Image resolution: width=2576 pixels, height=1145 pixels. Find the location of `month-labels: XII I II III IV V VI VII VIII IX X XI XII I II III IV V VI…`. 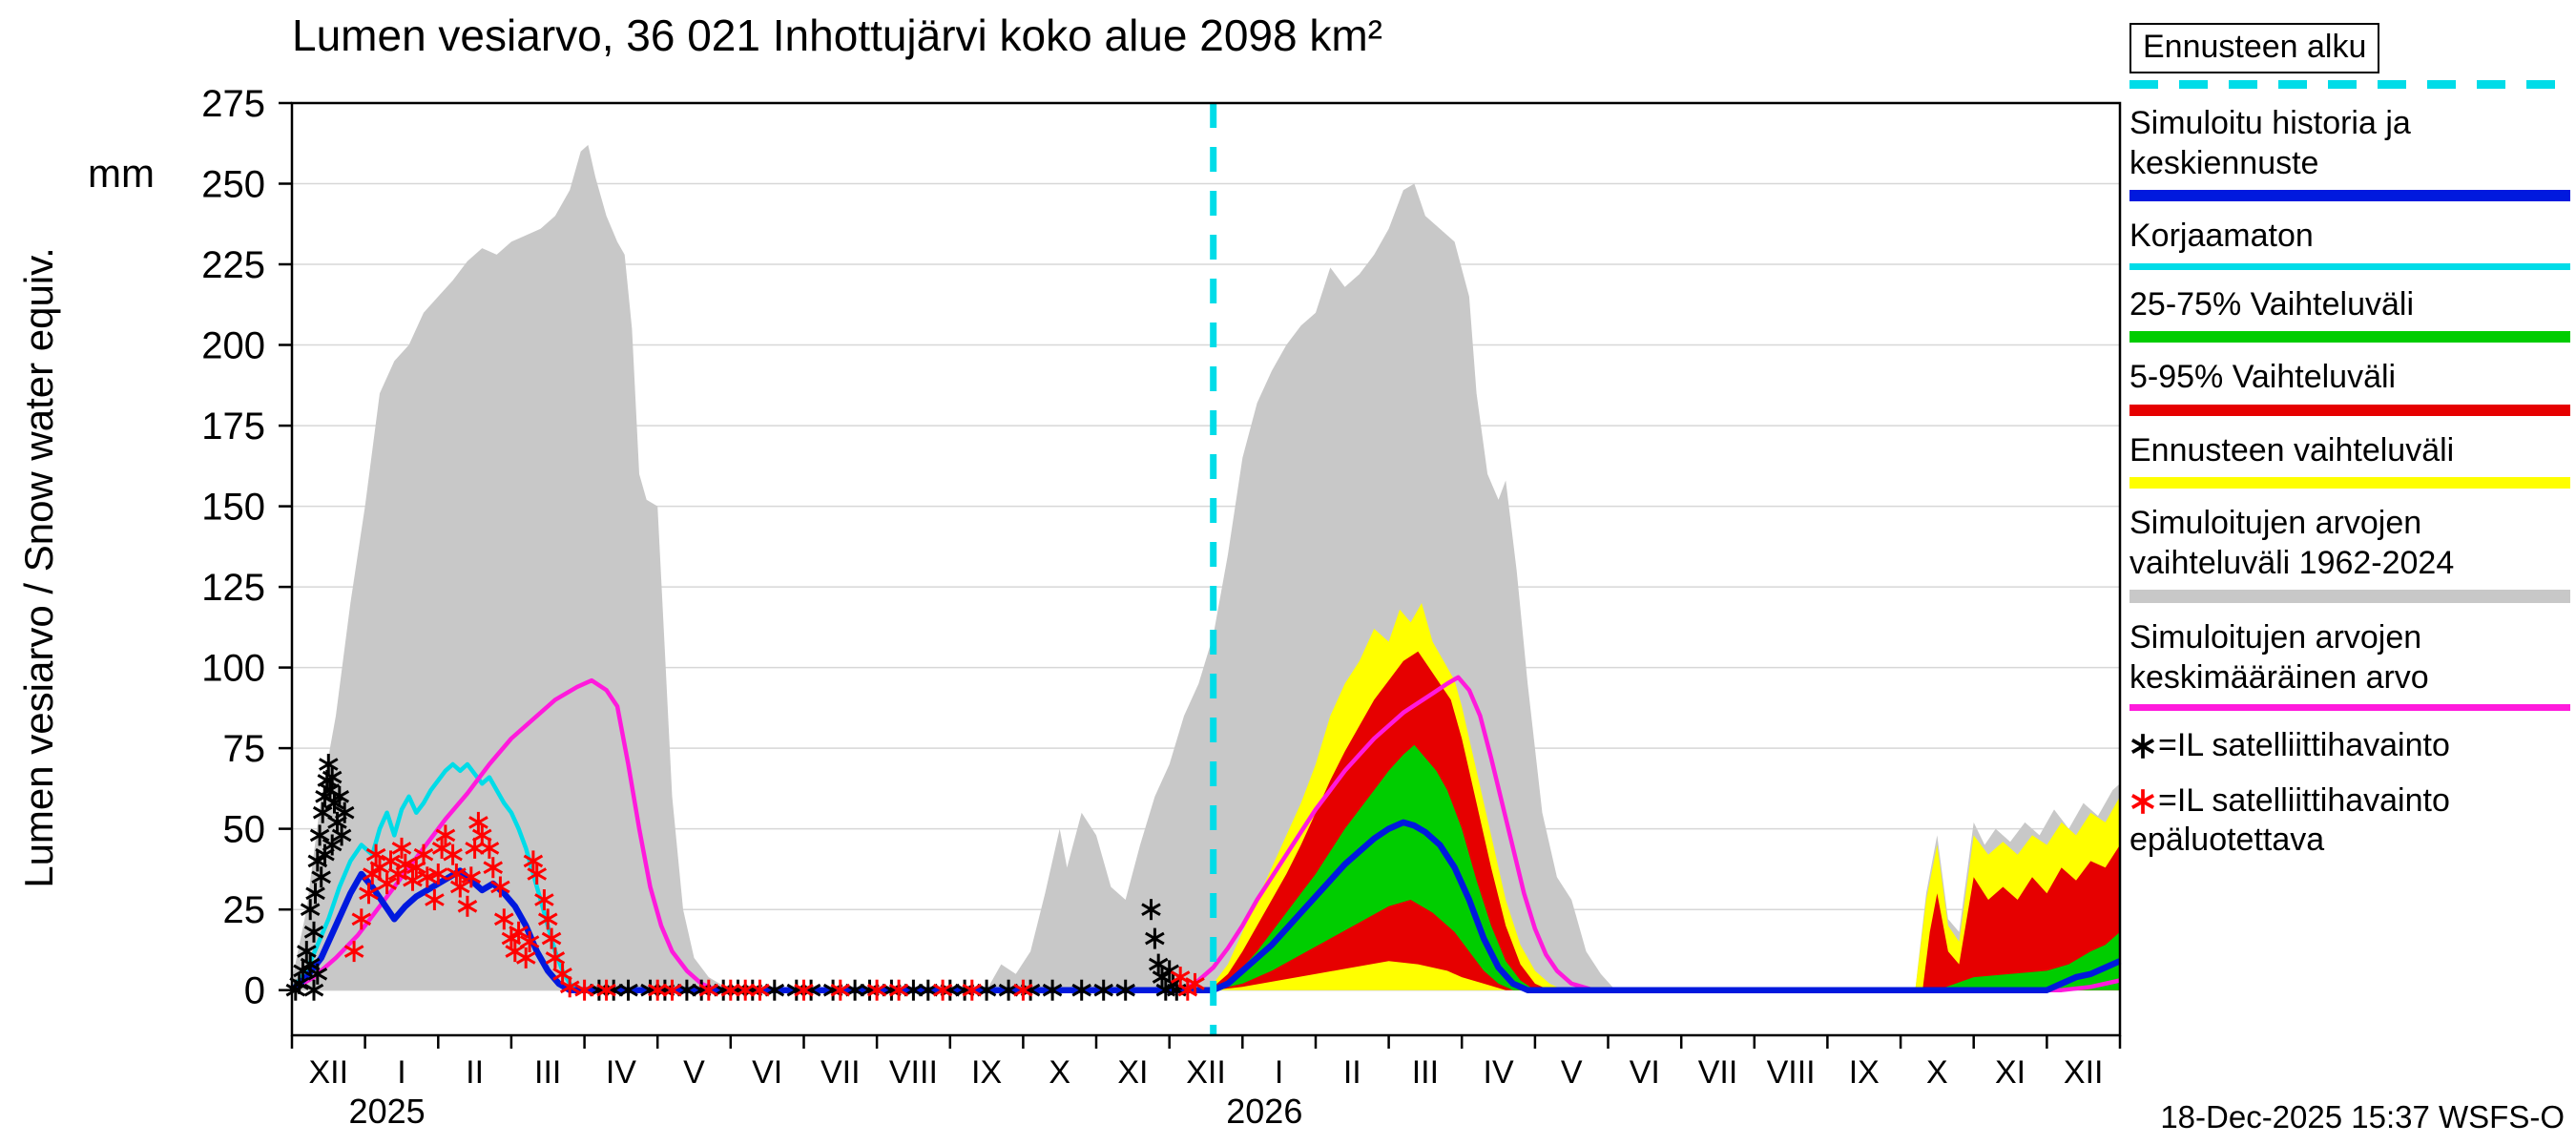

month-labels: XII I II III IV V VI VII VIII IX X XI XII I II III IV V VI… is located at coordinates (1206, 1073).